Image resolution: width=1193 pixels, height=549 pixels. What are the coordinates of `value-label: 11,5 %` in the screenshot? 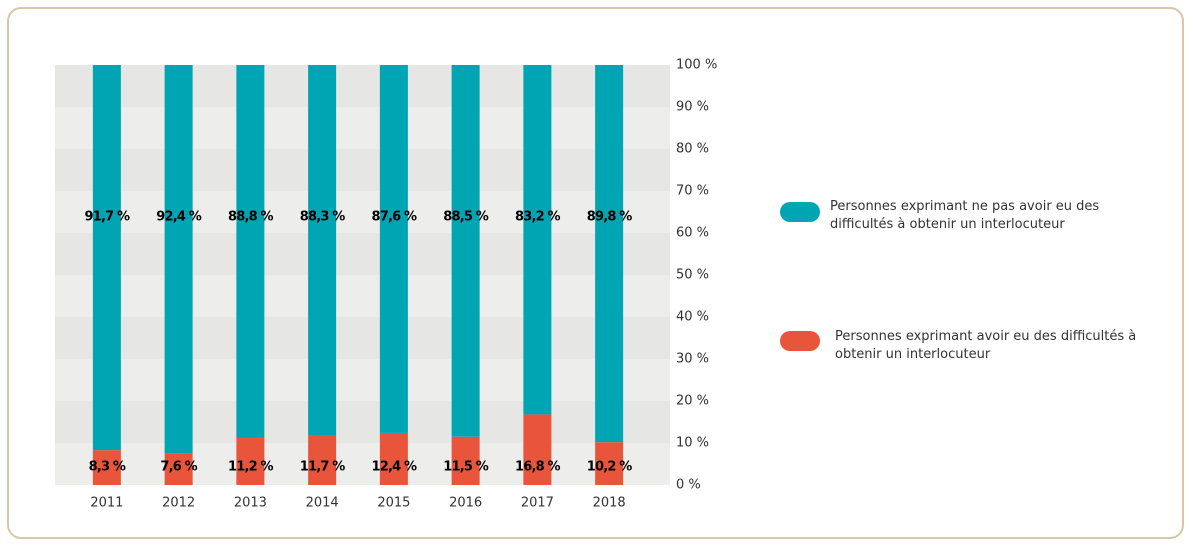 It's located at (466, 467).